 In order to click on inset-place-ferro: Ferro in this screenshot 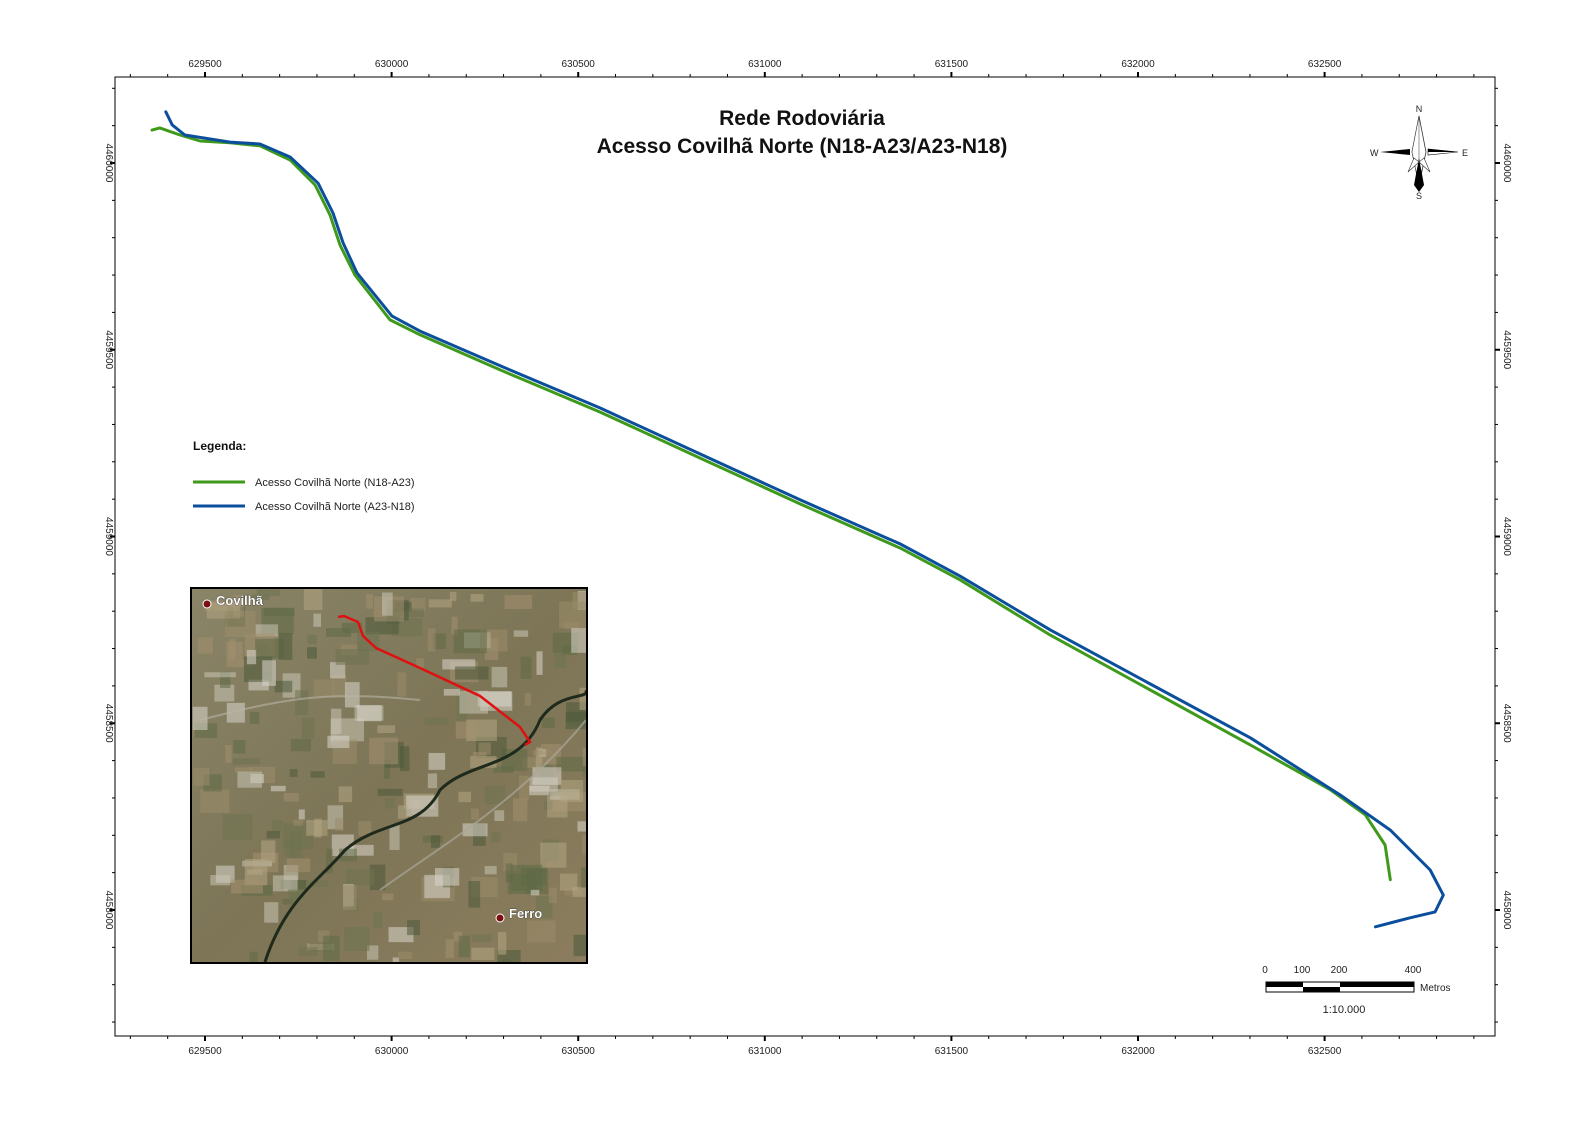, I will do `click(525, 913)`.